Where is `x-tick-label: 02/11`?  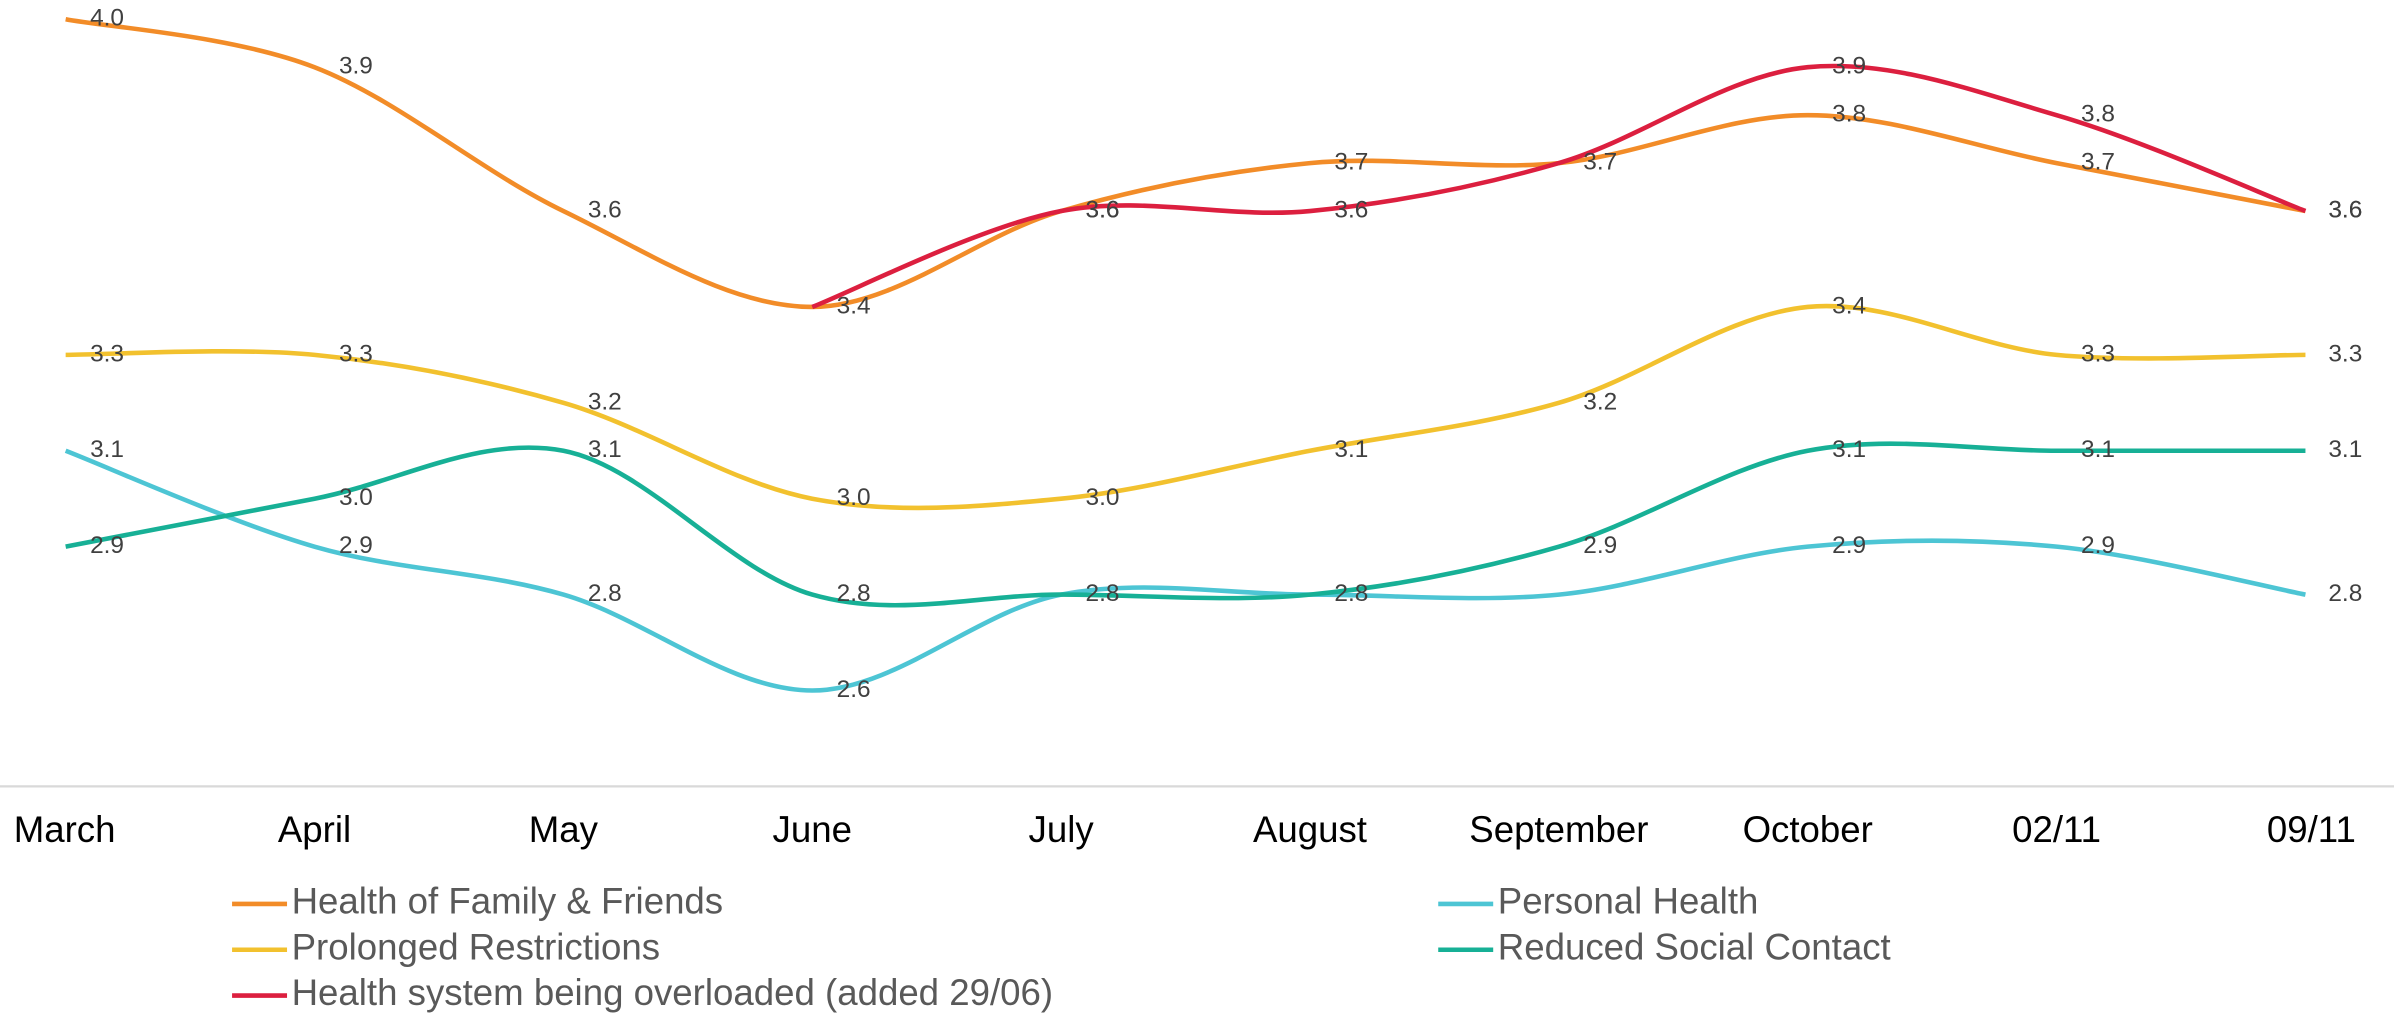 x-tick-label: 02/11 is located at coordinates (2056, 829).